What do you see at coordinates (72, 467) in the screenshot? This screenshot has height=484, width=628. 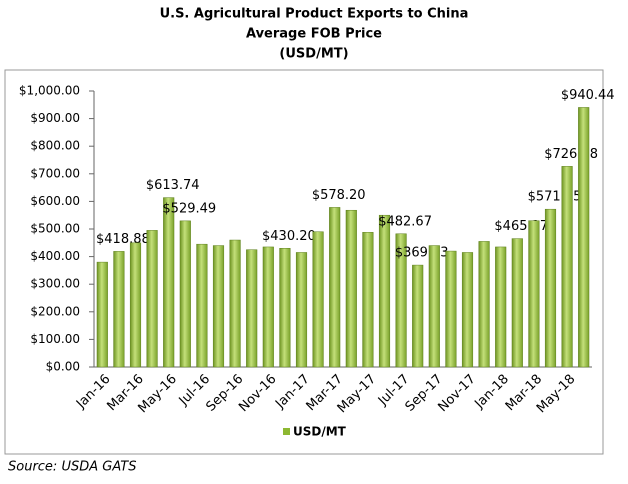 I see `source-note: Source: USDA GATS` at bounding box center [72, 467].